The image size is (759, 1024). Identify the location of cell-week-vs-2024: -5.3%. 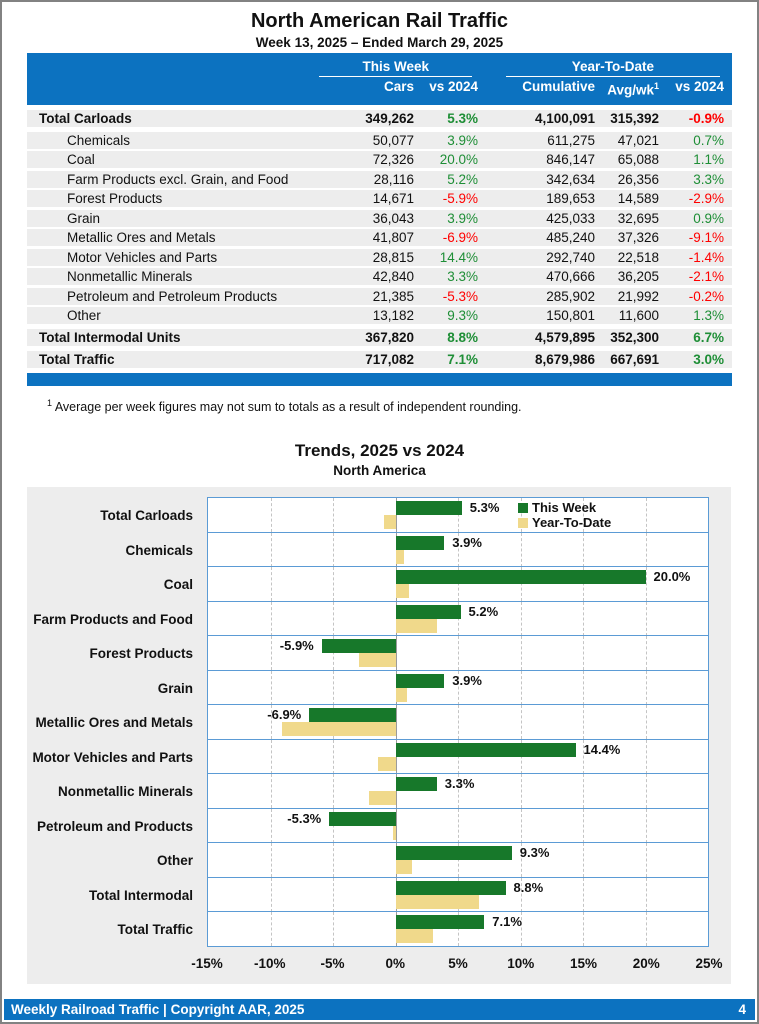
(460, 296).